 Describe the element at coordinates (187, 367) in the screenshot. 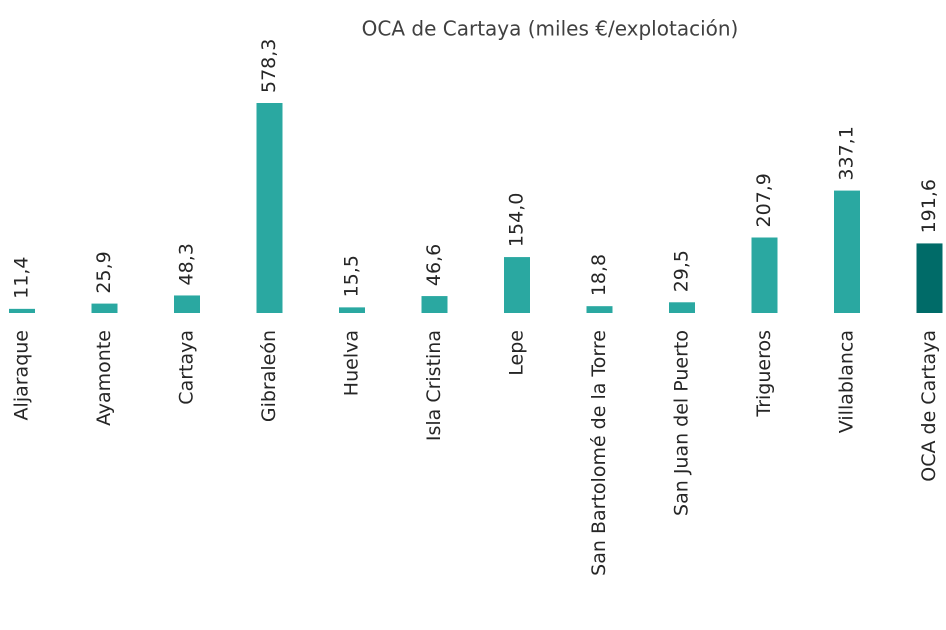

I see `x-tick-label: Cartaya` at that location.